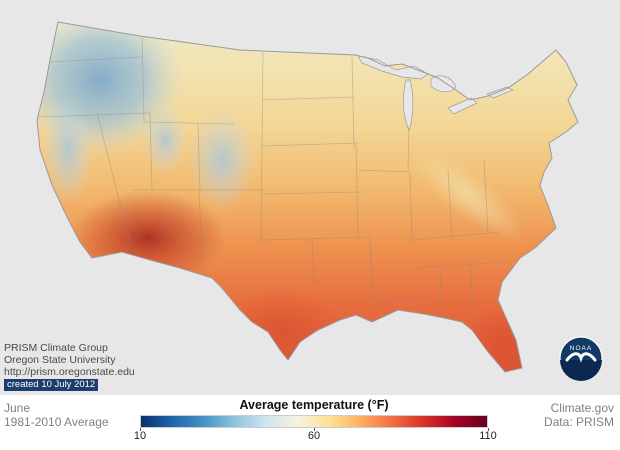  I want to click on tick-label-mid: 60, so click(314, 436).